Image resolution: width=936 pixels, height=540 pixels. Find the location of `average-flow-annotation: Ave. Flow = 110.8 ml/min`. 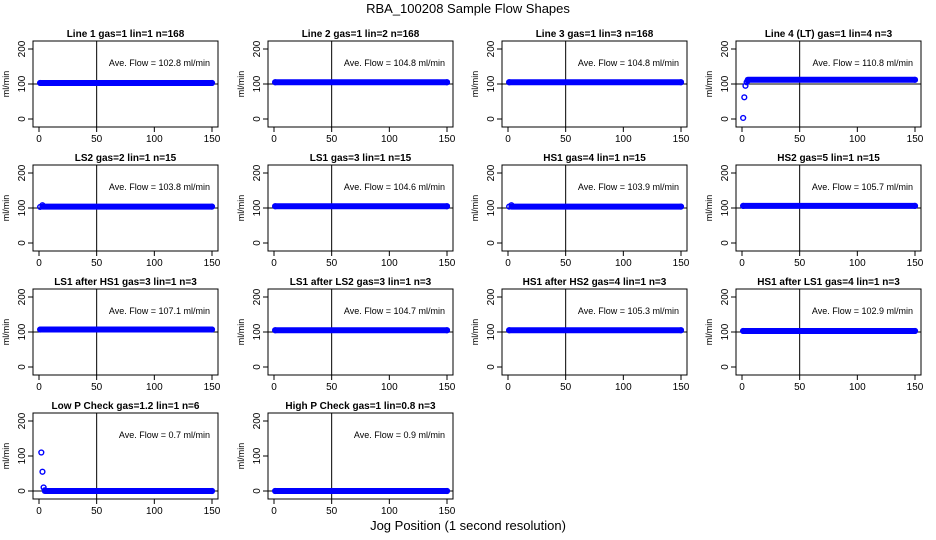

average-flow-annotation: Ave. Flow = 110.8 ml/min is located at coordinates (863, 63).